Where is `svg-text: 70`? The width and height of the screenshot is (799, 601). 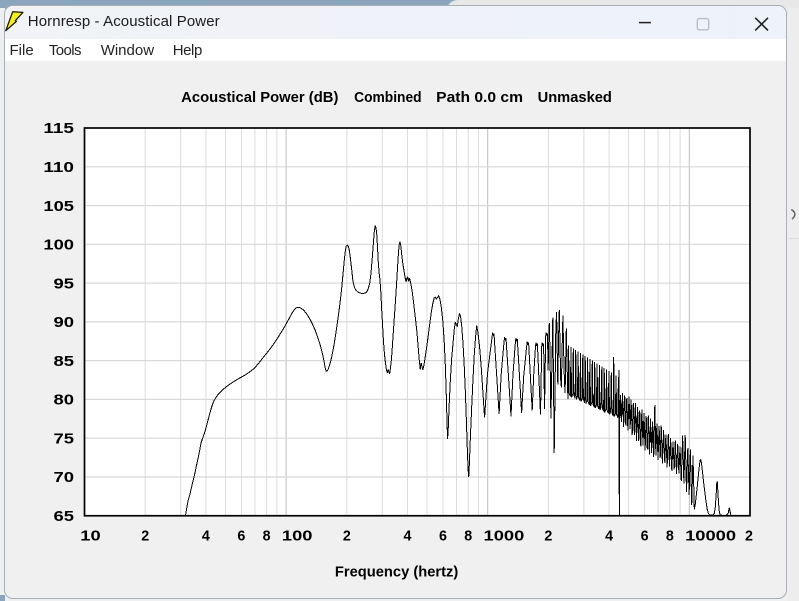
svg-text: 70 is located at coordinates (64, 478).